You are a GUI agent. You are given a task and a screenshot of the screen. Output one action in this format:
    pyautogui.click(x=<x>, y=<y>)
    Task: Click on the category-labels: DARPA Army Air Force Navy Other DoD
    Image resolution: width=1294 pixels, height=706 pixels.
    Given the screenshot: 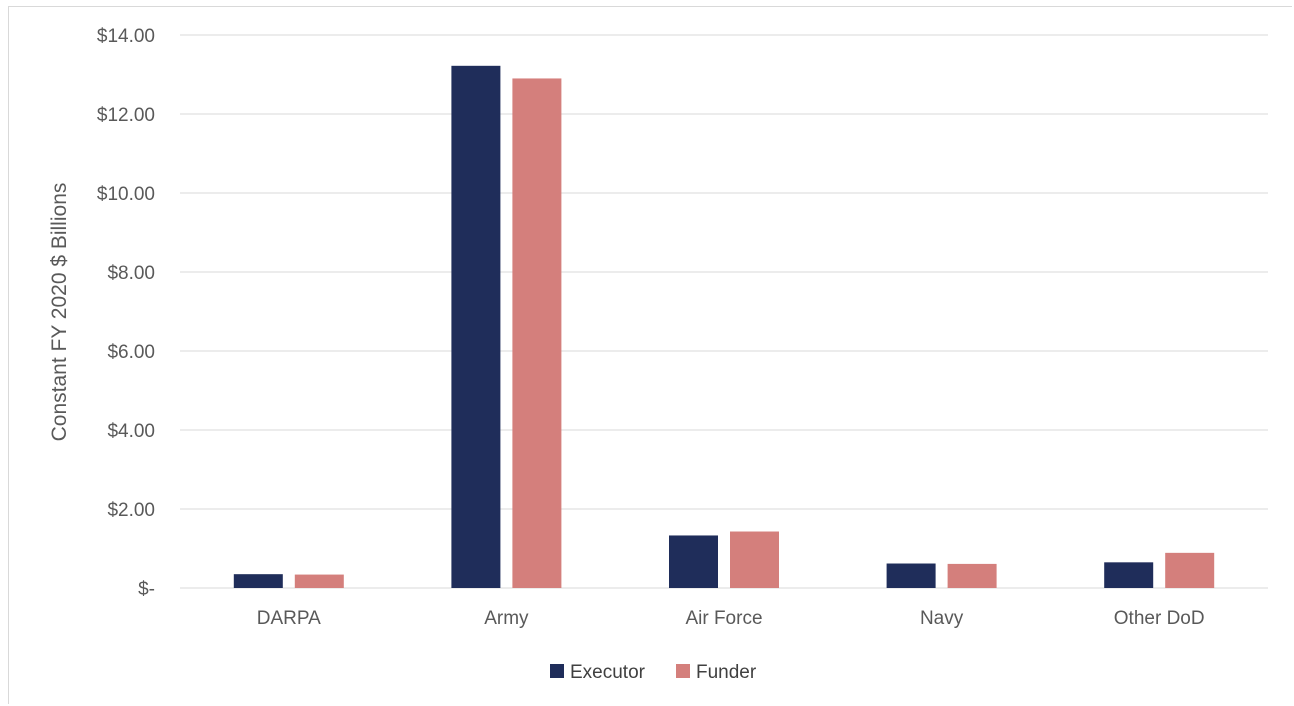 What is the action you would take?
    pyautogui.click(x=731, y=618)
    